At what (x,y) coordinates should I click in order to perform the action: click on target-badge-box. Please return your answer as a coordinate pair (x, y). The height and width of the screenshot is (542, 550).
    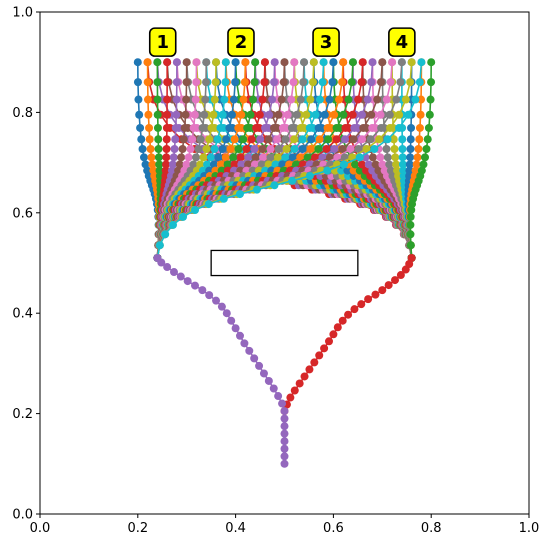
    Looking at the image, I should click on (162, 42).